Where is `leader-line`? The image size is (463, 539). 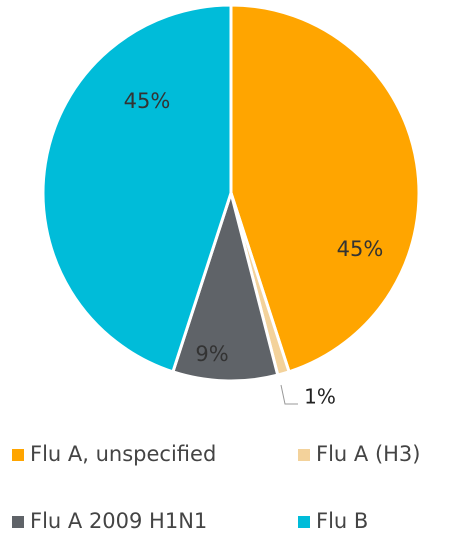
leader-line is located at coordinates (289, 394).